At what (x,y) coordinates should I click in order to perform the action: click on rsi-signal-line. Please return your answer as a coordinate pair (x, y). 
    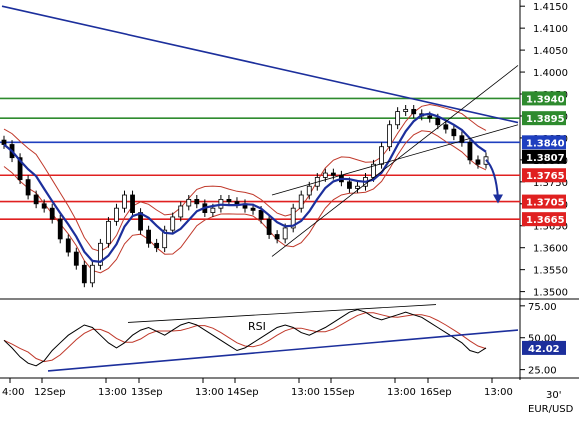
    Looking at the image, I should click on (245, 337).